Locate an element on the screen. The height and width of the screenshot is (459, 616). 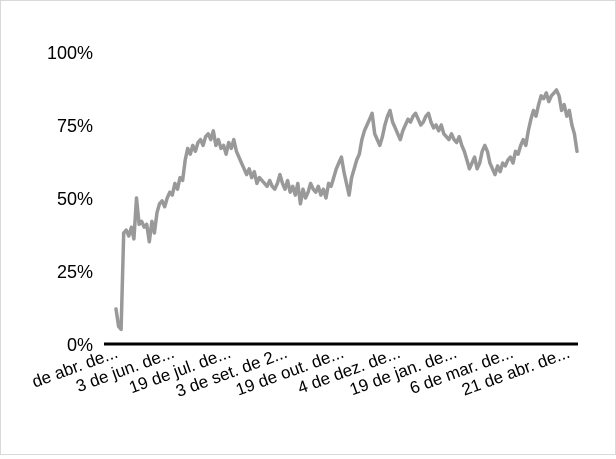
y-tick-label: 100% is located at coordinates (70, 53).